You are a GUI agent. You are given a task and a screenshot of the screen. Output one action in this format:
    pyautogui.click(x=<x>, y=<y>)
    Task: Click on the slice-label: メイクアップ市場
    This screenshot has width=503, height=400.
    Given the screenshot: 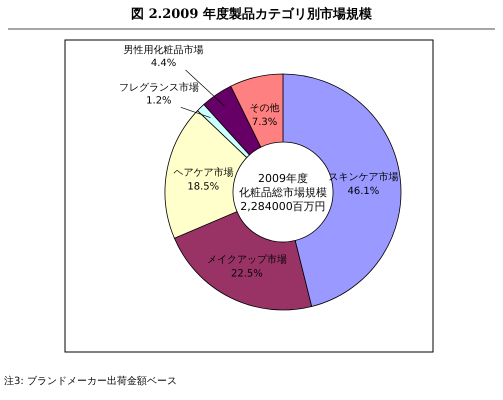 What is the action you would take?
    pyautogui.click(x=246, y=260)
    